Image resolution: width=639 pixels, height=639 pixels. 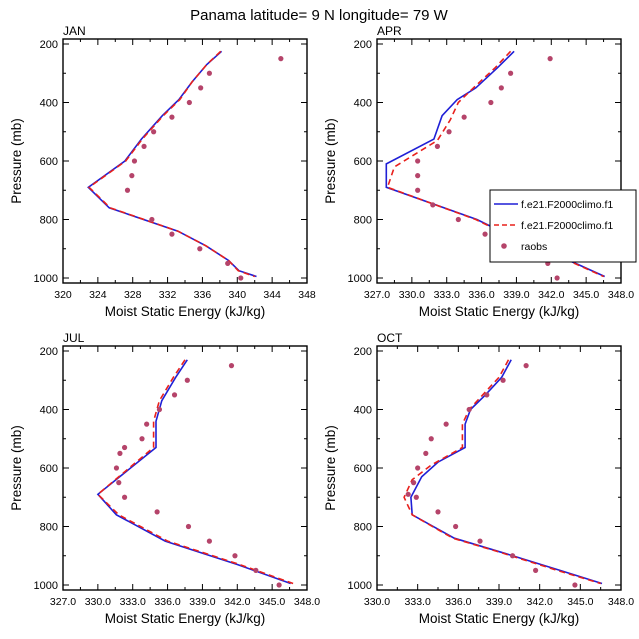 I want to click on x-tick-label: 328, so click(x=133, y=295).